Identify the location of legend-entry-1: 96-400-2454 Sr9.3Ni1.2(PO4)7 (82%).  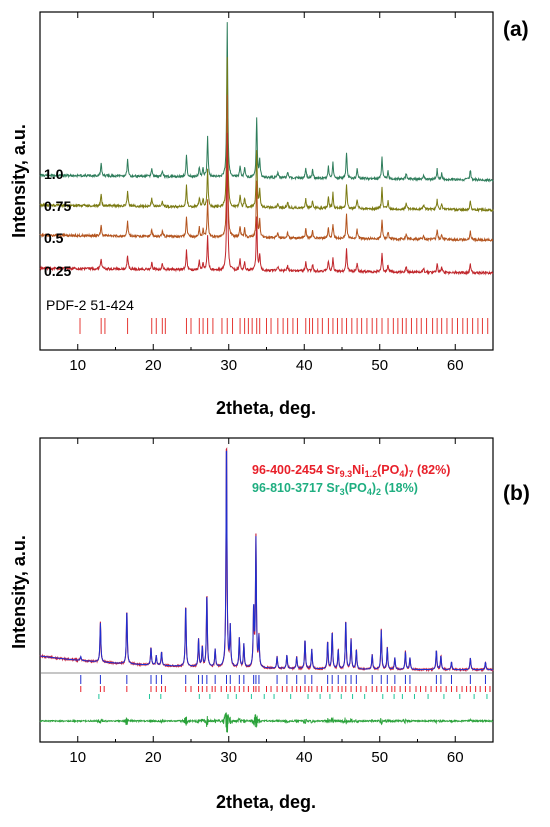
(351, 471).